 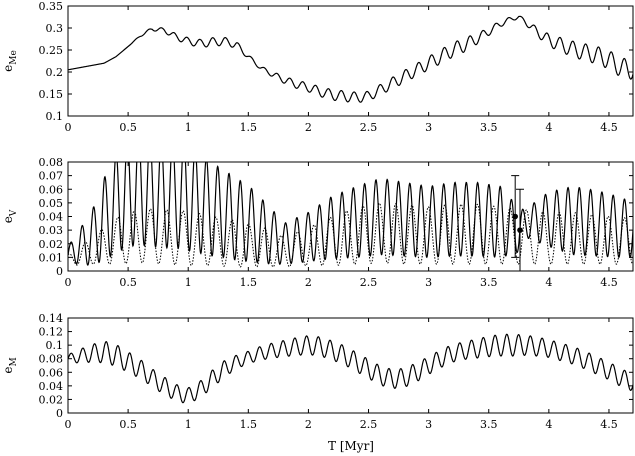 I want to click on y-tick-label: 0.03, so click(x=51, y=230).